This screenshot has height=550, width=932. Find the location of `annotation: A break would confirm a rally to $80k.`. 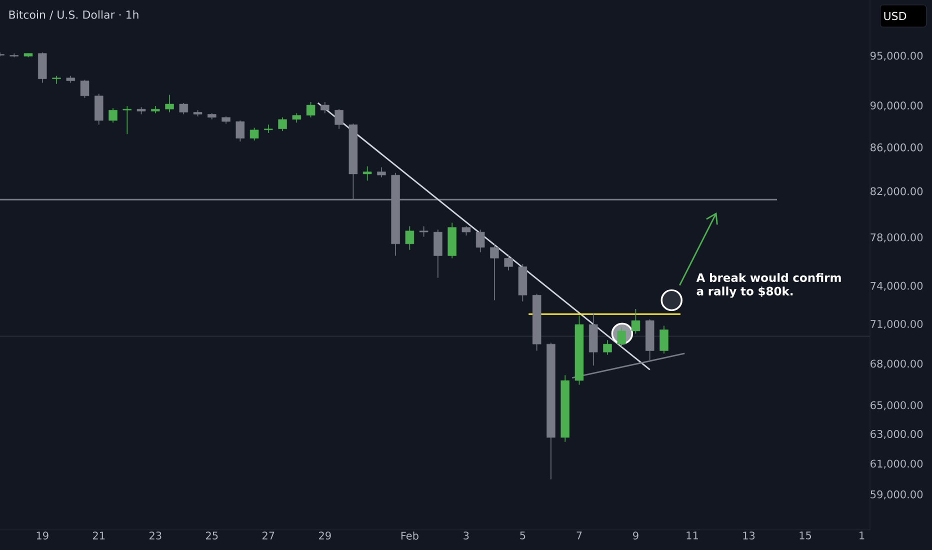

annotation: A break would confirm a rally to $80k. is located at coordinates (768, 285).